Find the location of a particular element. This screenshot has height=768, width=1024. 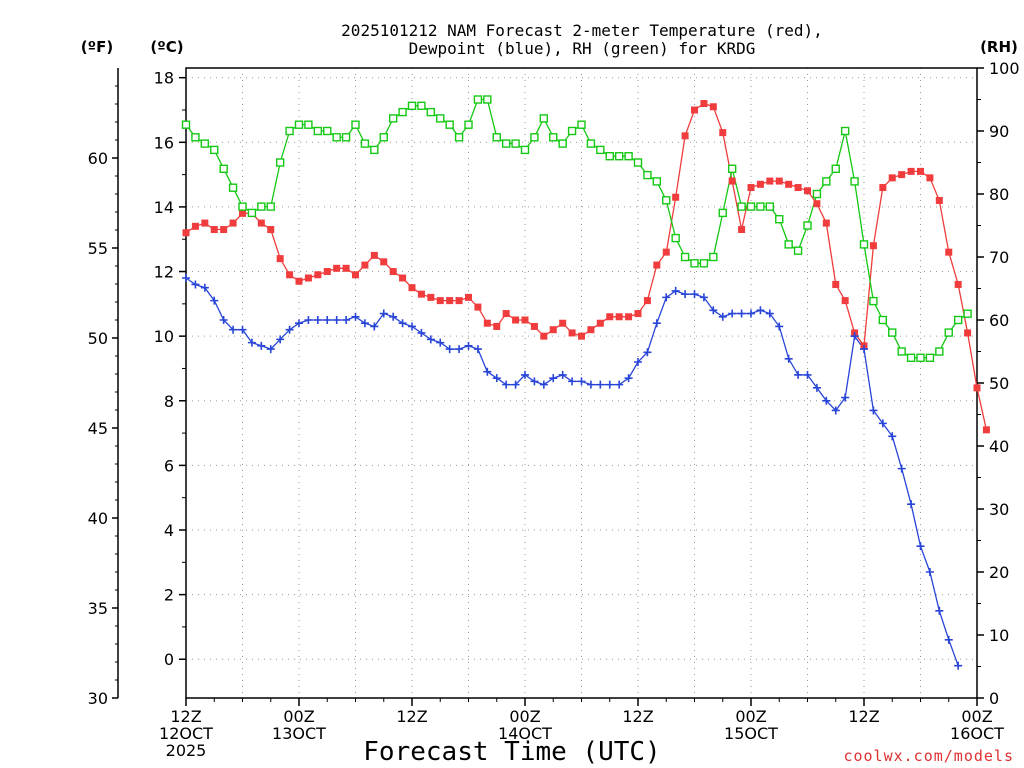

x-axis-label: Forecast Time (UTC) is located at coordinates (511, 752).